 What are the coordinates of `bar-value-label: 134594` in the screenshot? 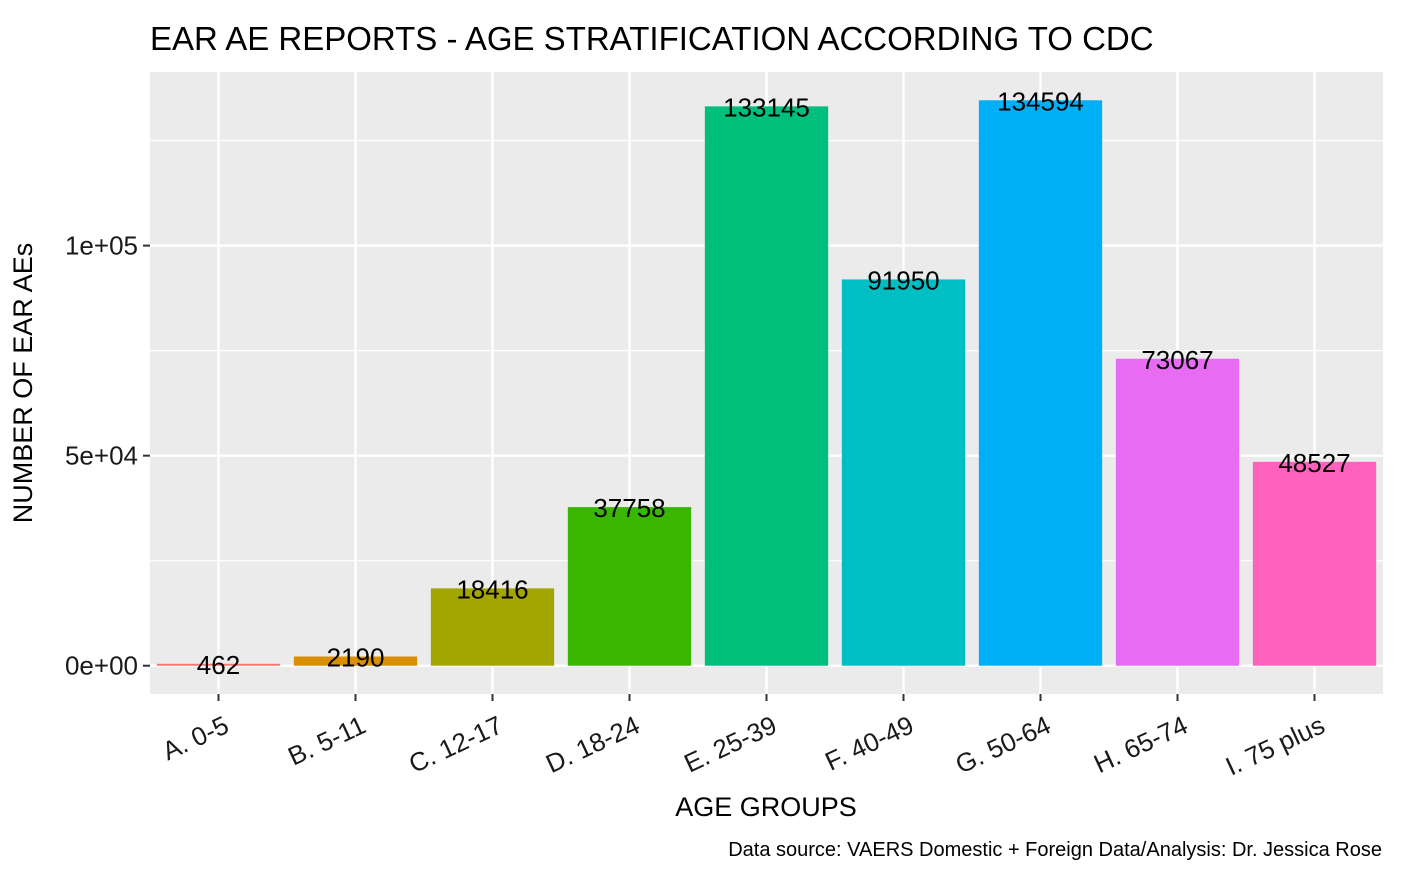 It's located at (1040, 101).